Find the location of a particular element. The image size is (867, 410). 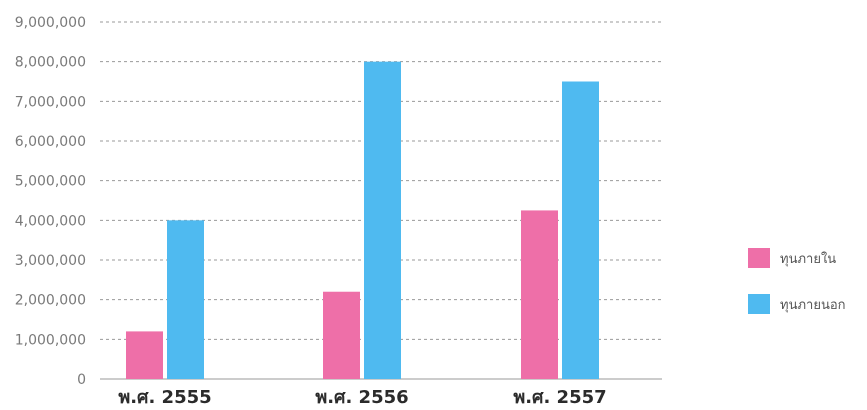

x-axis-category-labels: พ.ศ. 2555 พ.ศ. 2556 พ.ศ. 2557 is located at coordinates (362, 397).